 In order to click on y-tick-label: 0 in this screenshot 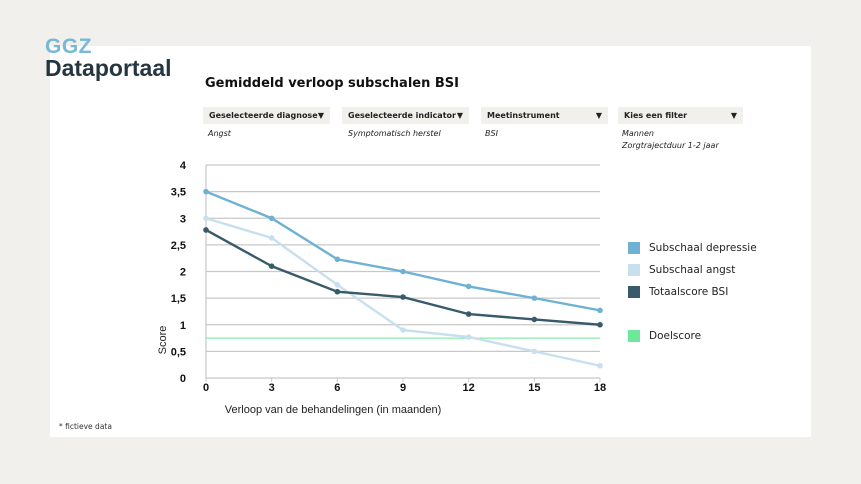, I will do `click(183, 379)`.